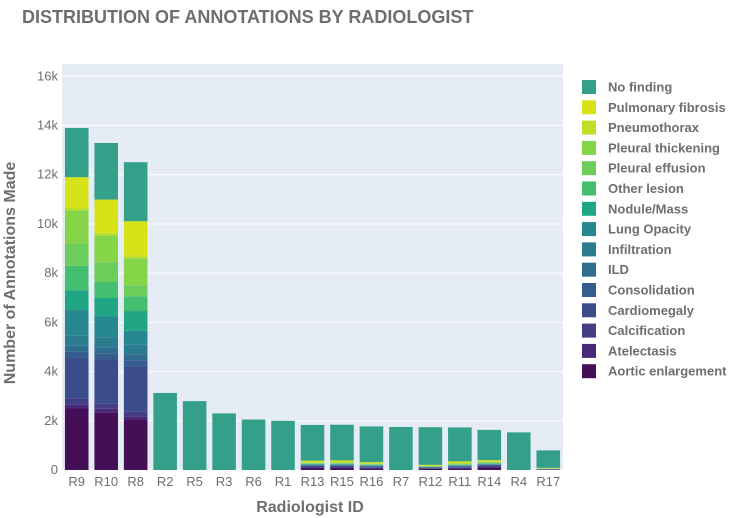 The image size is (745, 518). I want to click on x-tick-label: R8, so click(135, 481).